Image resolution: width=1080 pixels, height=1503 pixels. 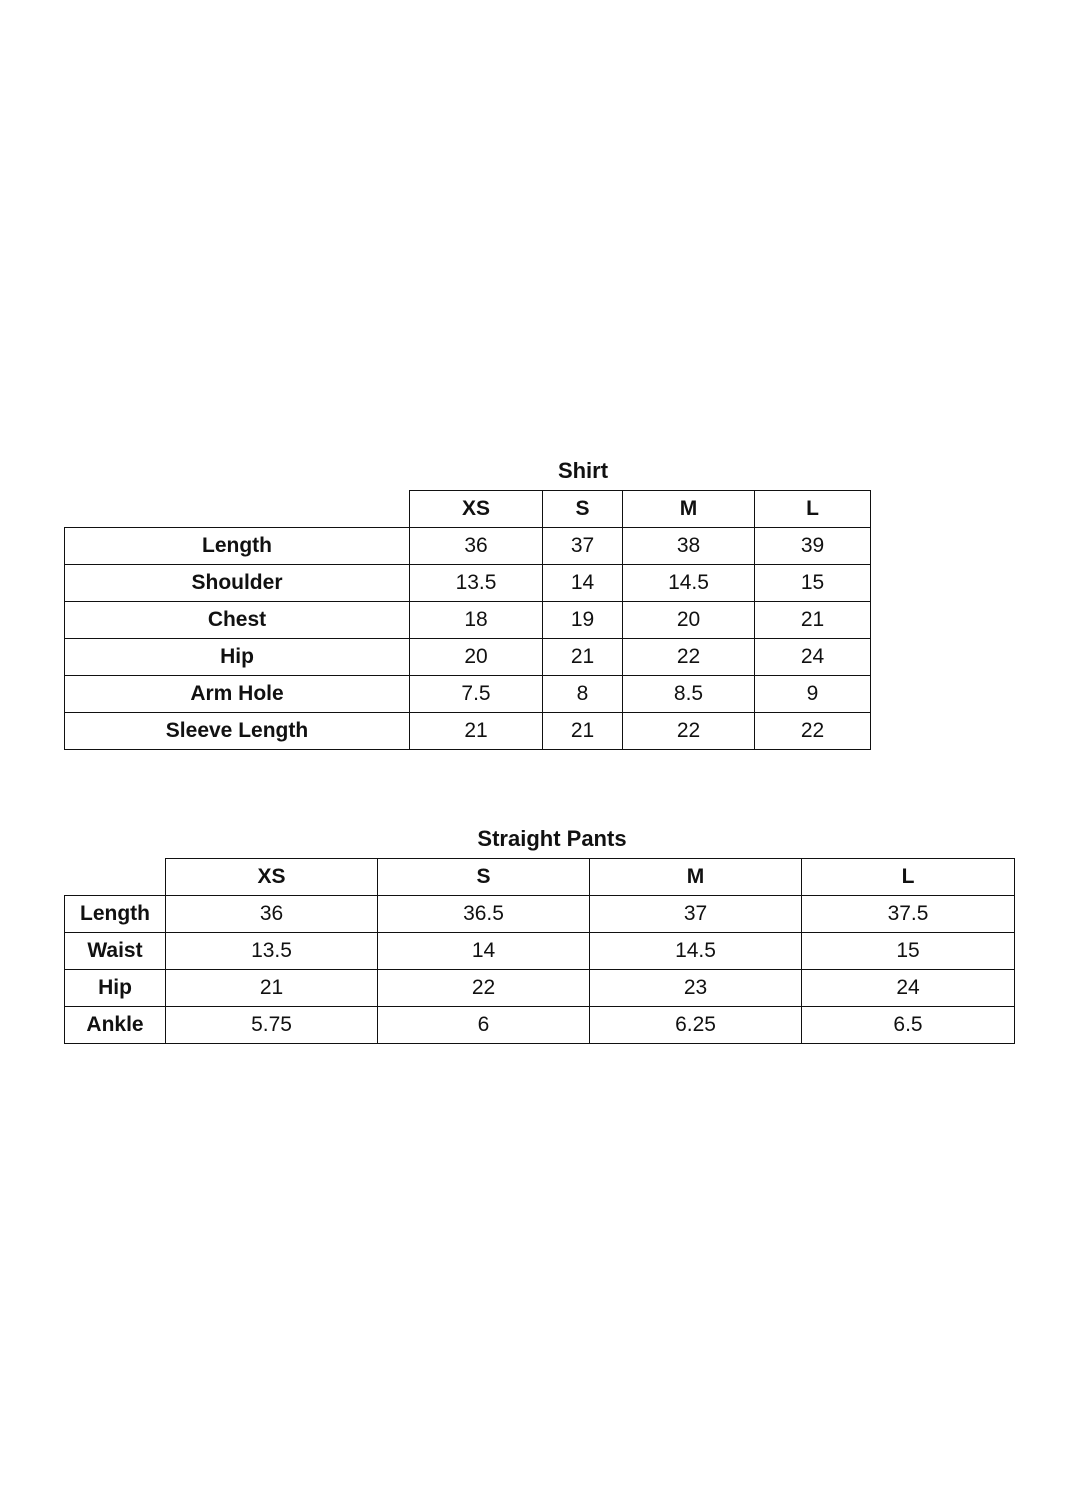 What do you see at coordinates (688, 546) in the screenshot?
I see `measurement-value: 38` at bounding box center [688, 546].